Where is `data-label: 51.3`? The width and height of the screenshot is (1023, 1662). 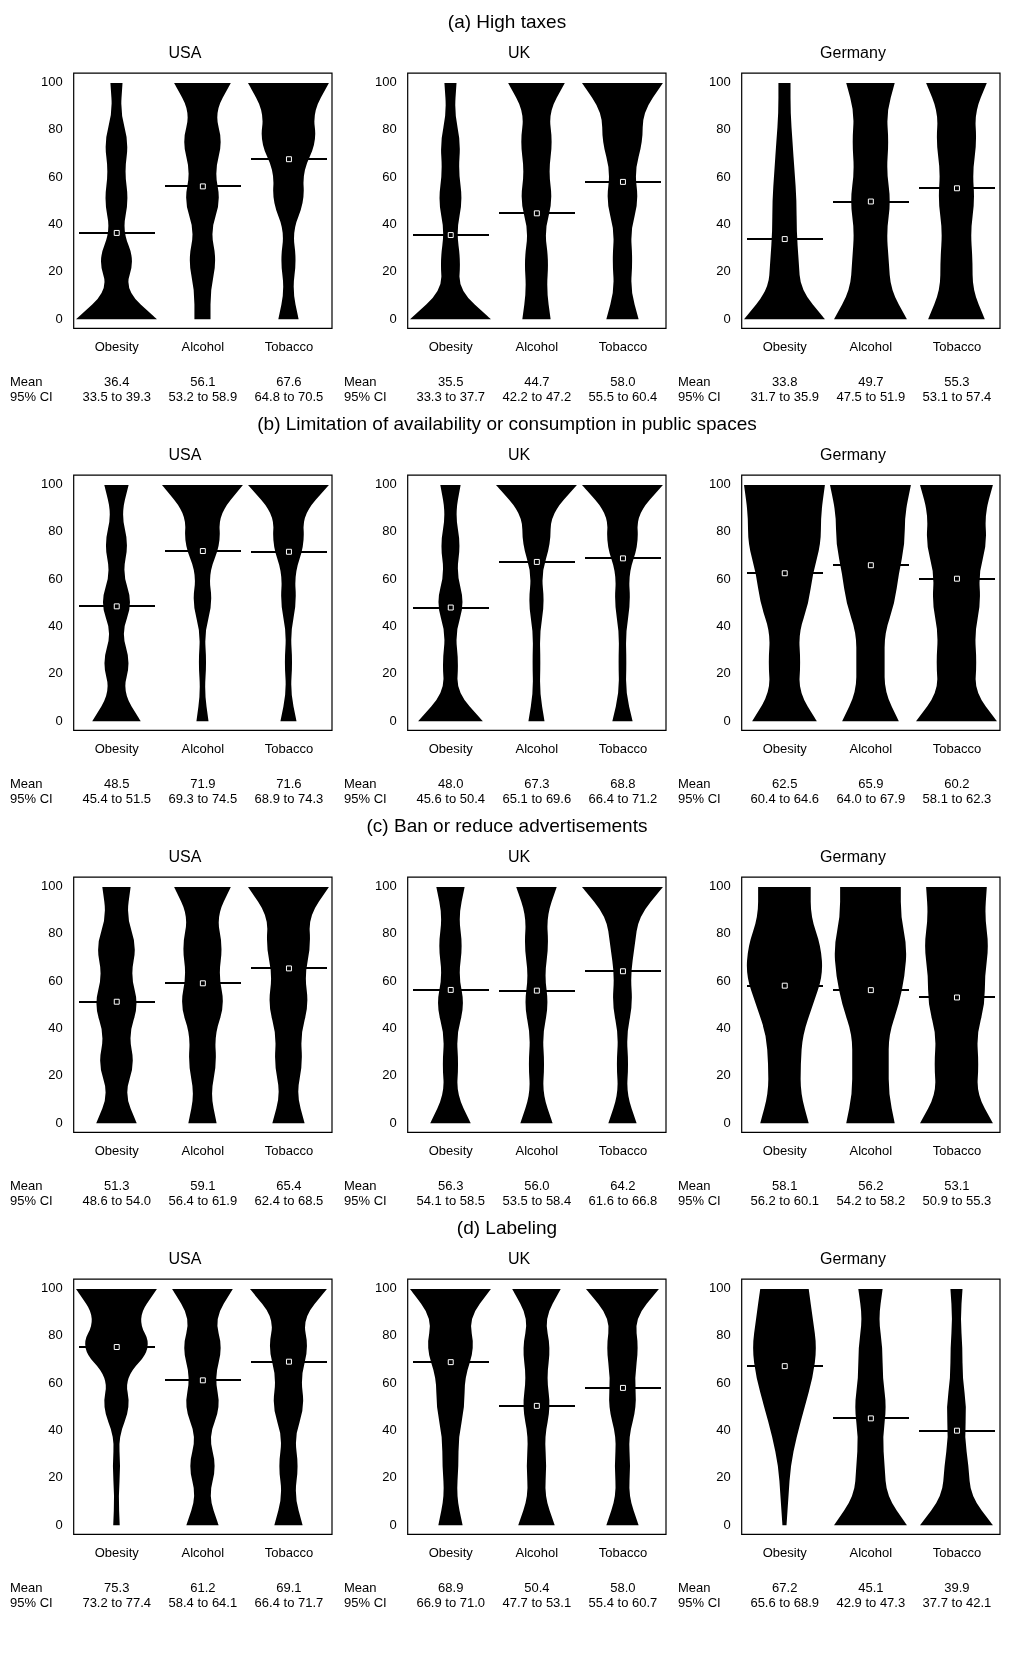
data-label: 51.3 is located at coordinates (117, 1186).